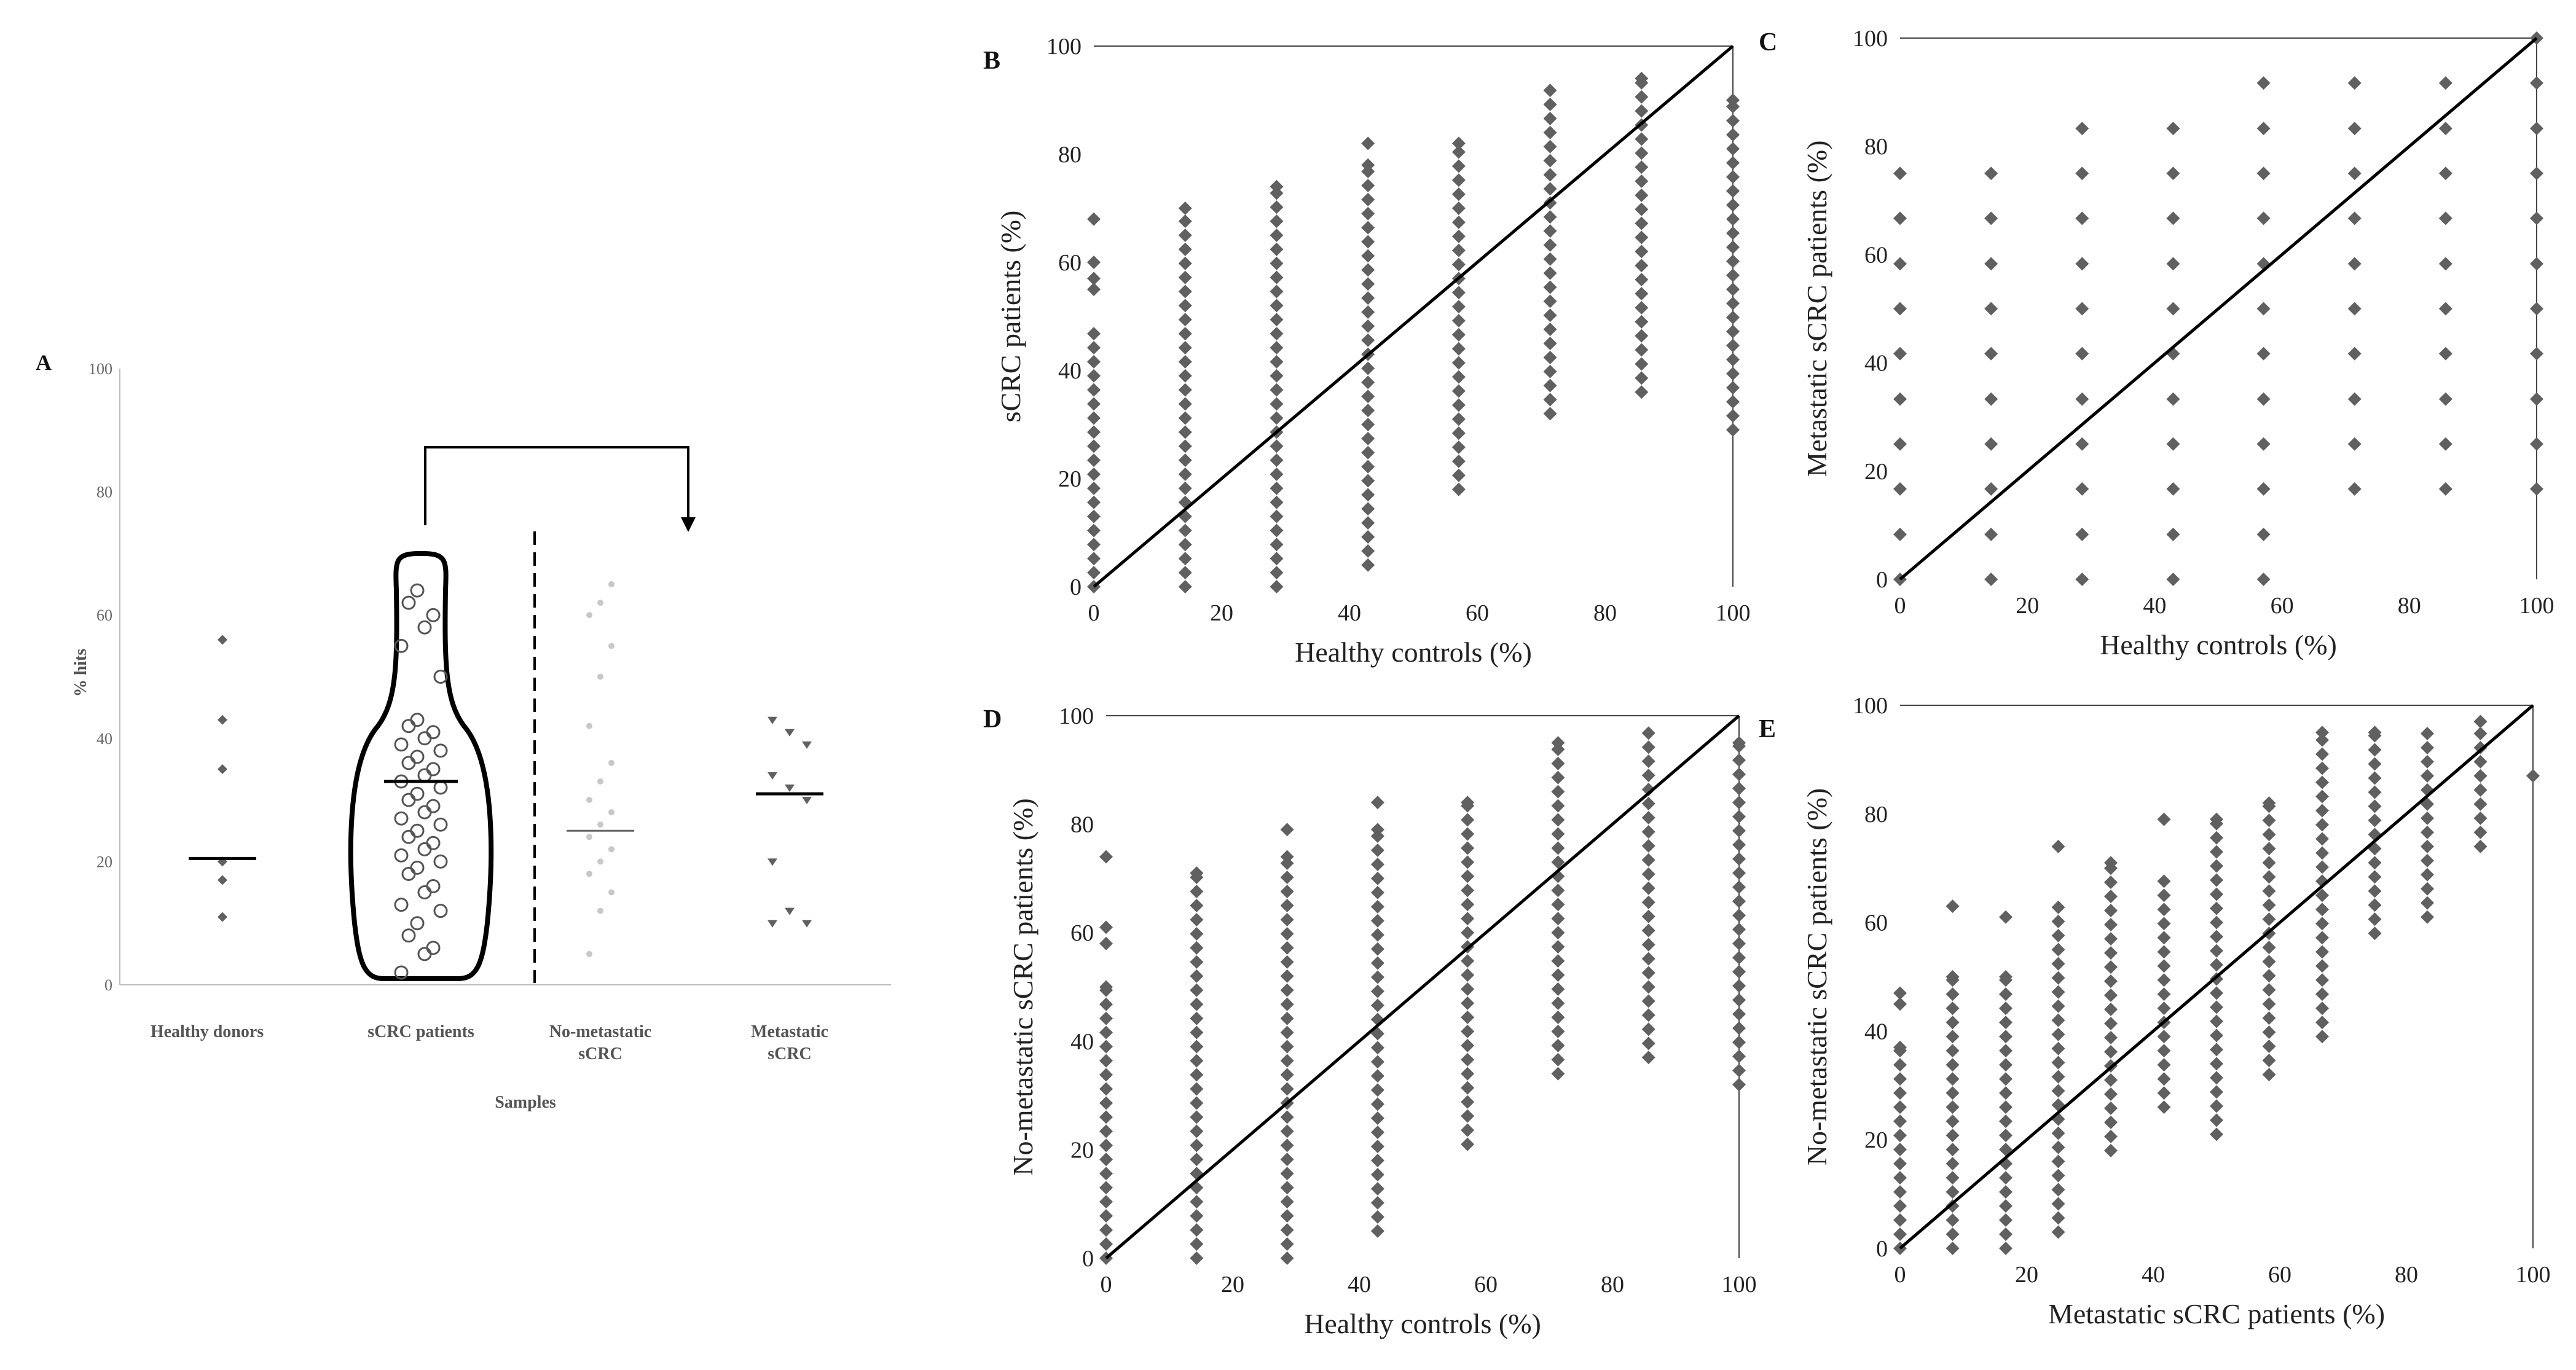 The image size is (2576, 1370). Describe the element at coordinates (1349, 613) in the screenshot. I see `x-tick-label: 40` at that location.